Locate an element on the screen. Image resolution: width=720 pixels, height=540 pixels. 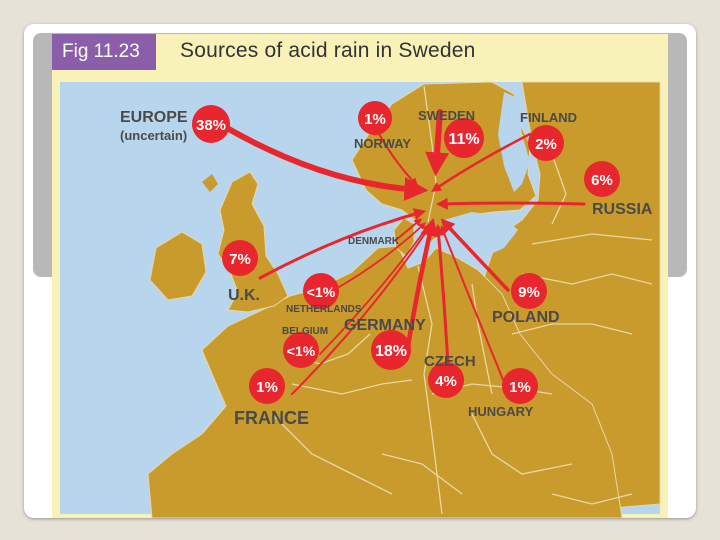
label-czech: CZECH is located at coordinates (450, 361).